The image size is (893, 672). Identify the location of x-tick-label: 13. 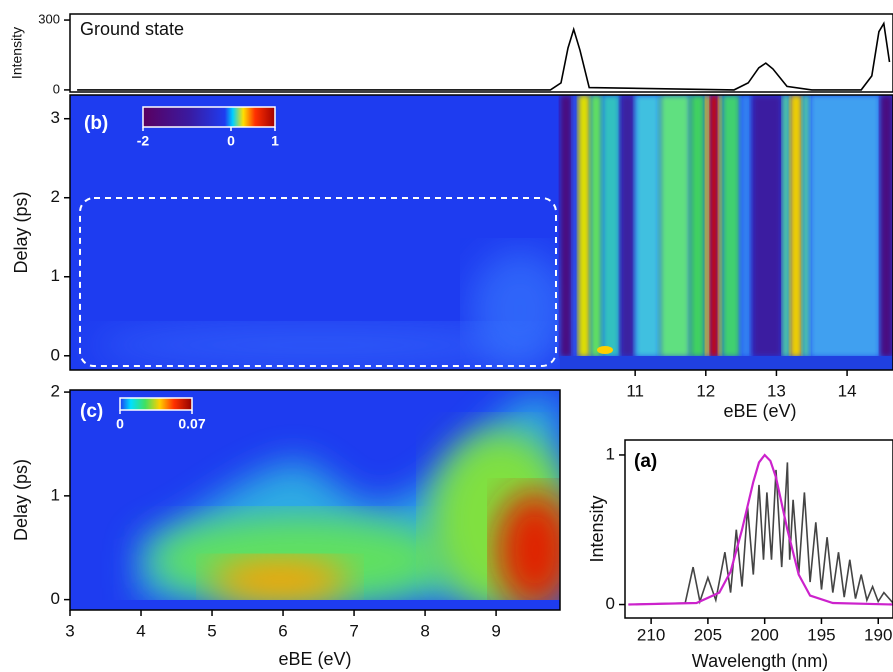
(776, 390).